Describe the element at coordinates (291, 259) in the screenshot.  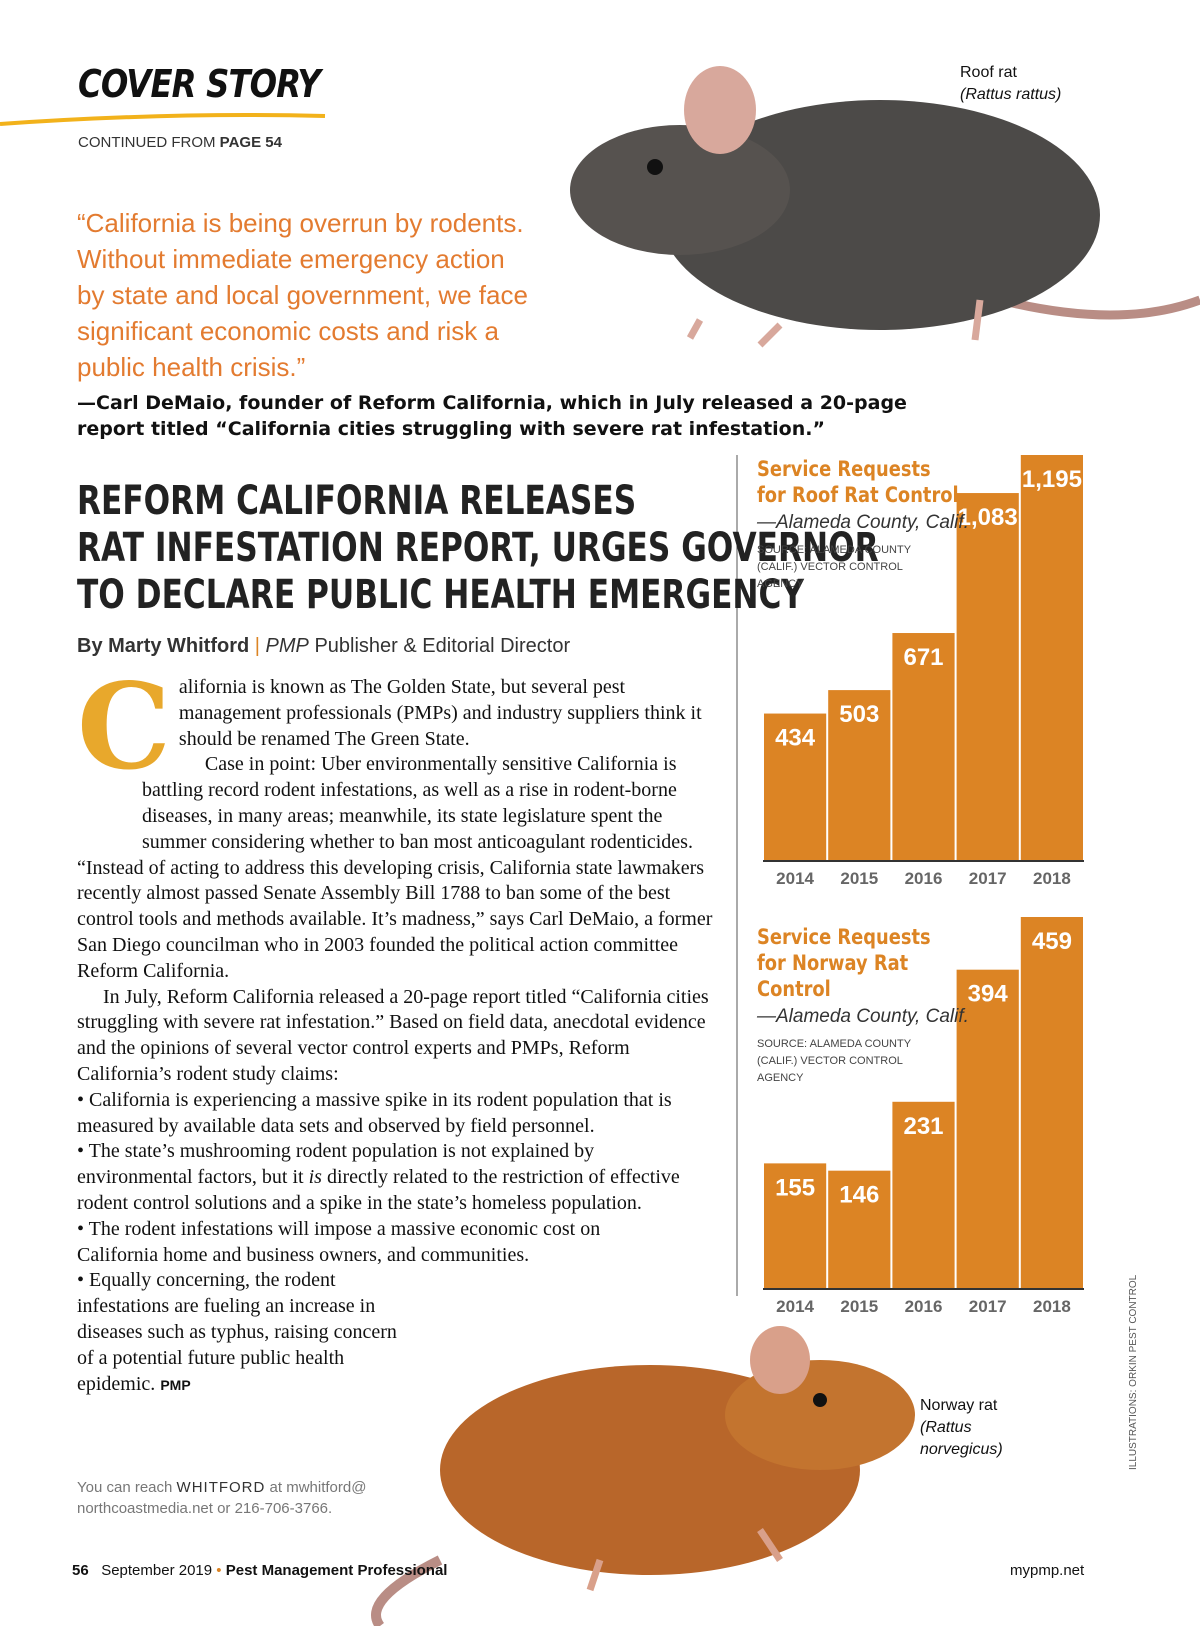
I see `quote-line: Without immediate emergency action` at that location.